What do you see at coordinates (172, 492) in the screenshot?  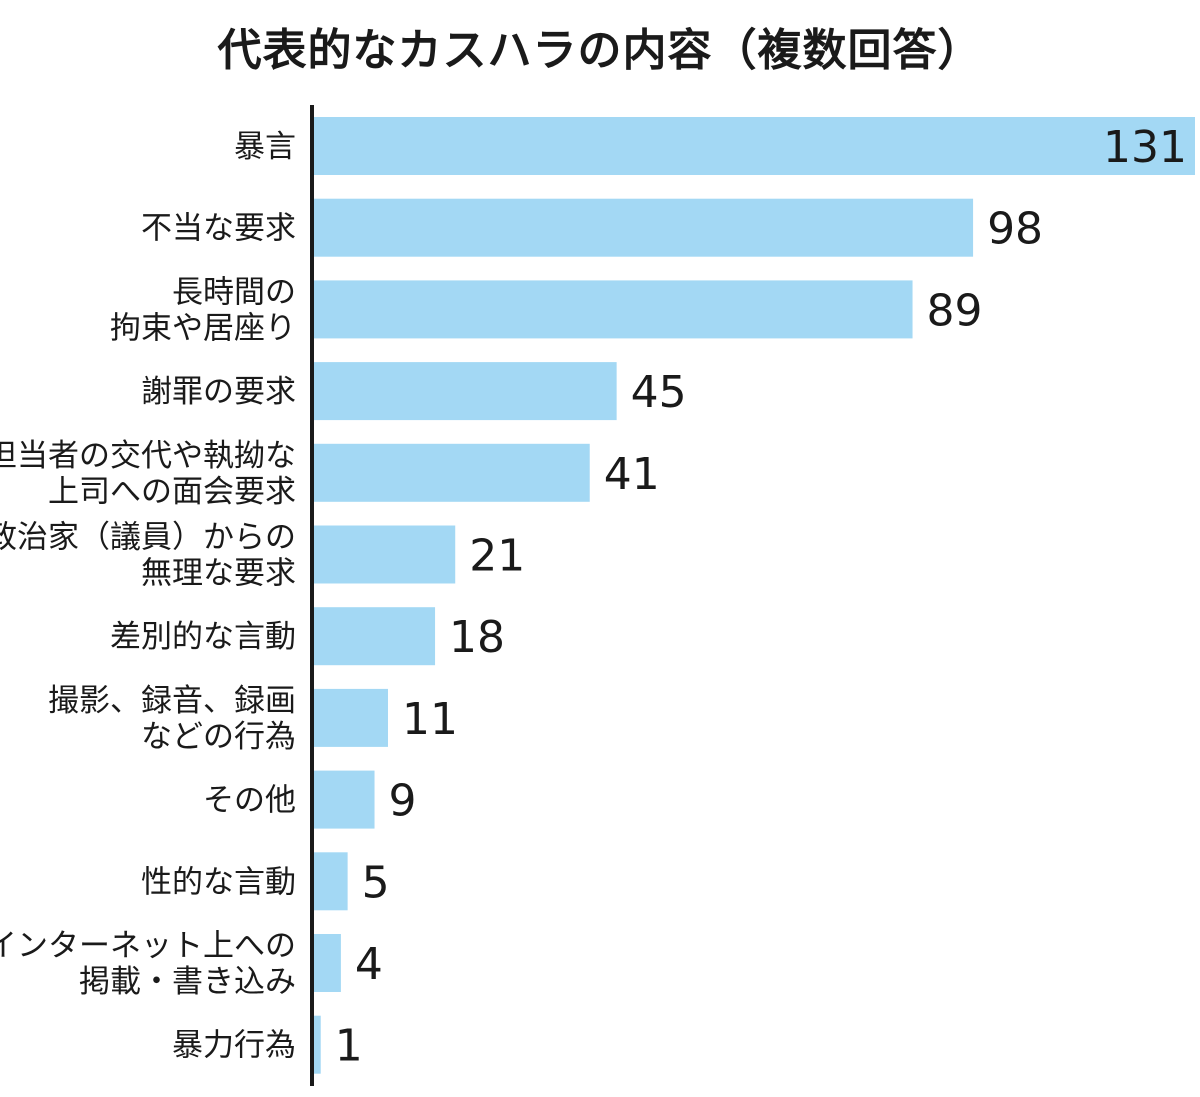 I see `category-label: 上司への面会要求` at bounding box center [172, 492].